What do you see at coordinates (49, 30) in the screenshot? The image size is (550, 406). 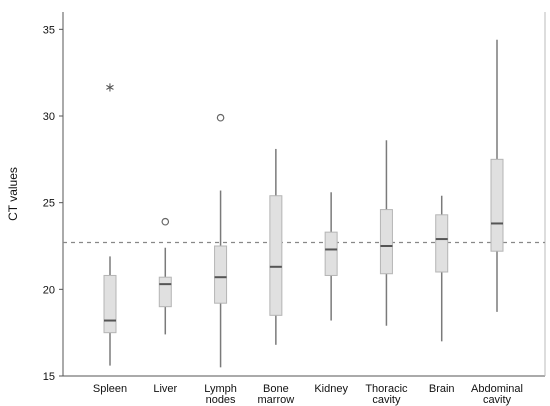 I see `y-tick-label: 35` at bounding box center [49, 30].